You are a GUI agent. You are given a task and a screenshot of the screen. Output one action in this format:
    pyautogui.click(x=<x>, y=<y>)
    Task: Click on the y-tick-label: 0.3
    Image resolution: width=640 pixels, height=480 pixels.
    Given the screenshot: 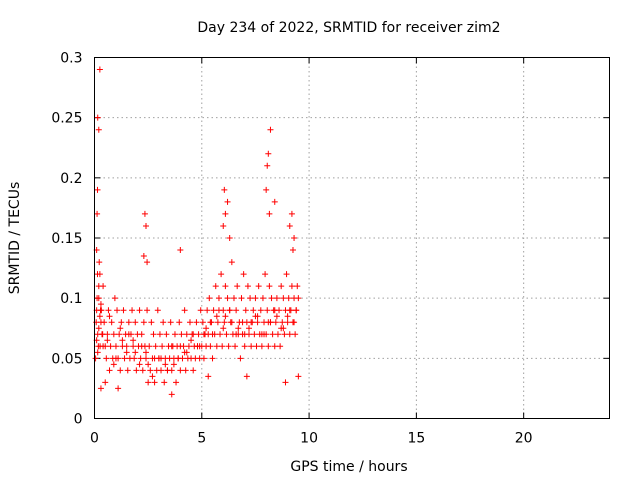 What is the action you would take?
    pyautogui.click(x=71, y=59)
    